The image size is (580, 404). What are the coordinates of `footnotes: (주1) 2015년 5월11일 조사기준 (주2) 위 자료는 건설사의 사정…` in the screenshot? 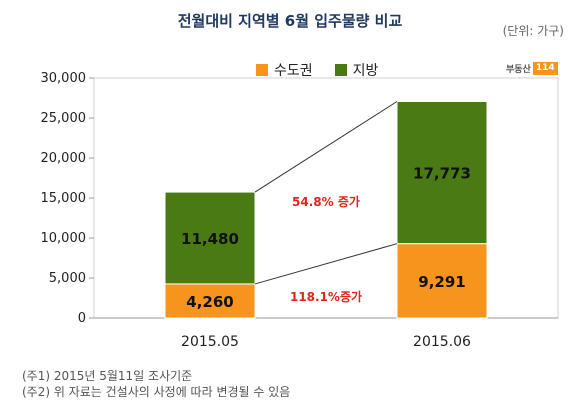 It's located at (156, 384).